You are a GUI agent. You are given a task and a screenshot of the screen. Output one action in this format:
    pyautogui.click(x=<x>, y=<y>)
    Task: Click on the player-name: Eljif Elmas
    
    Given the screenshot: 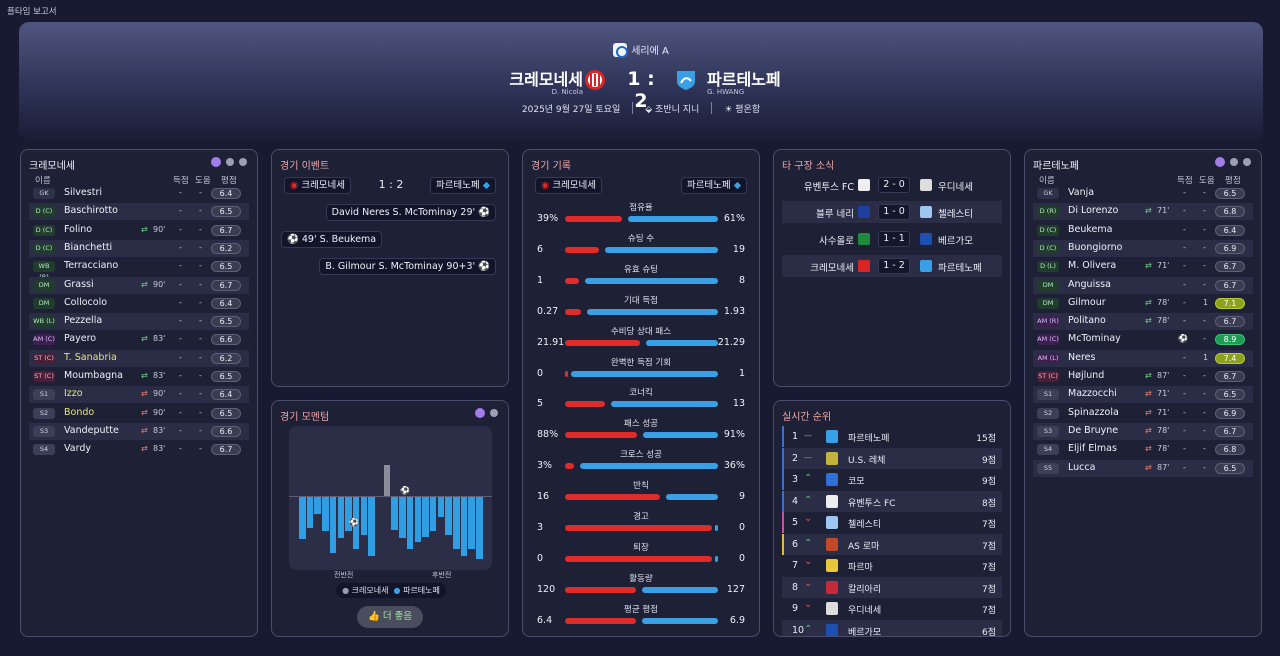 What is the action you would take?
    pyautogui.click(x=1092, y=449)
    